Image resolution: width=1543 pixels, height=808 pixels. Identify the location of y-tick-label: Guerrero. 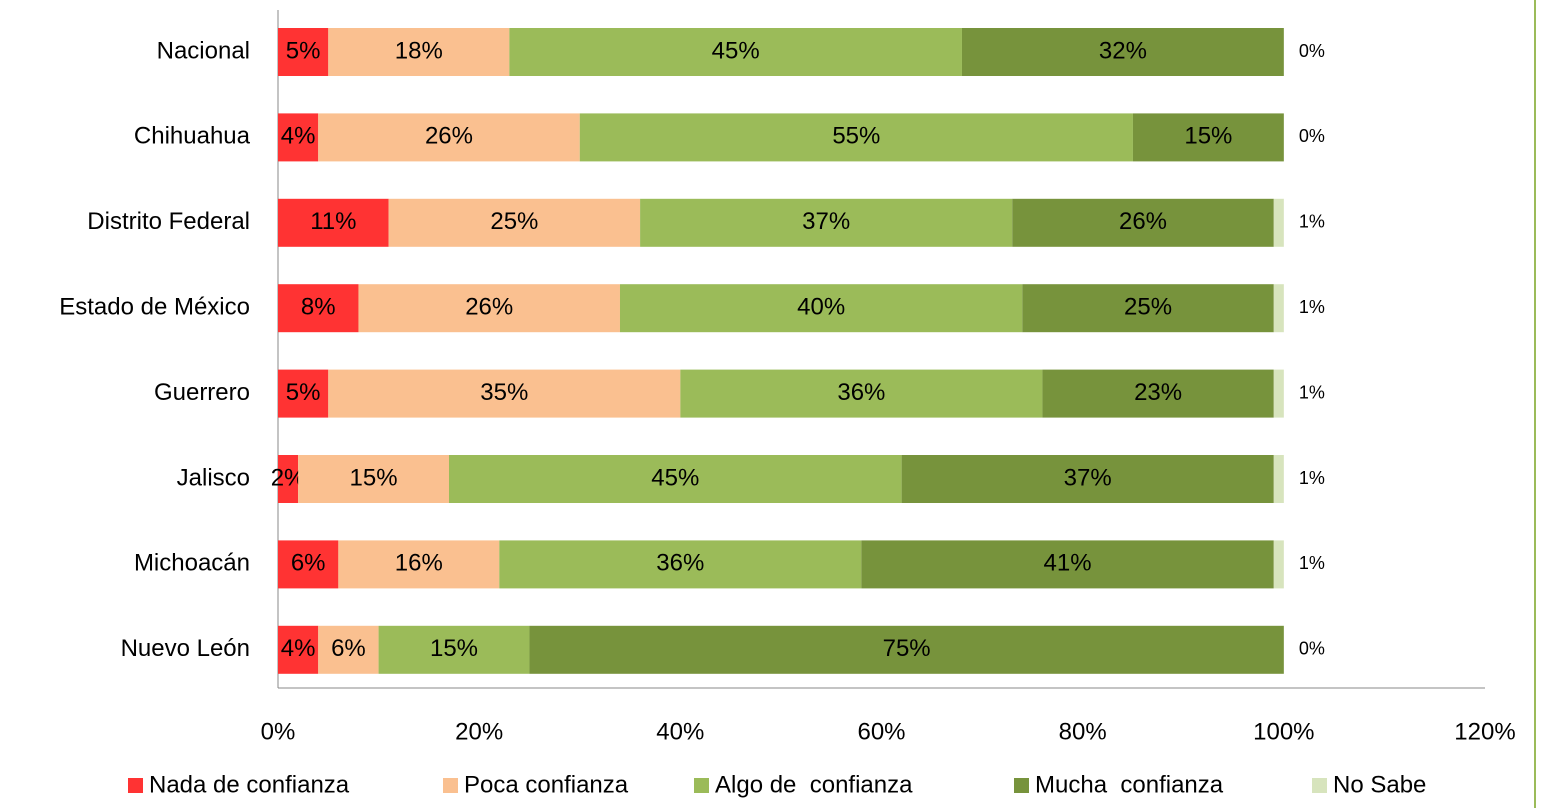
(202, 392).